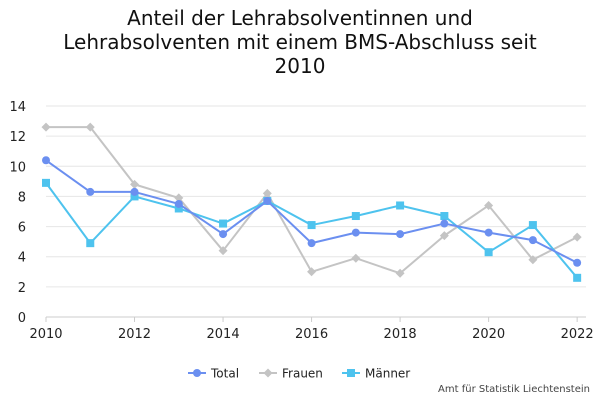 Image resolution: width=600 pixels, height=400 pixels. Describe the element at coordinates (400, 334) in the screenshot. I see `x-tick-label: 2018` at that location.